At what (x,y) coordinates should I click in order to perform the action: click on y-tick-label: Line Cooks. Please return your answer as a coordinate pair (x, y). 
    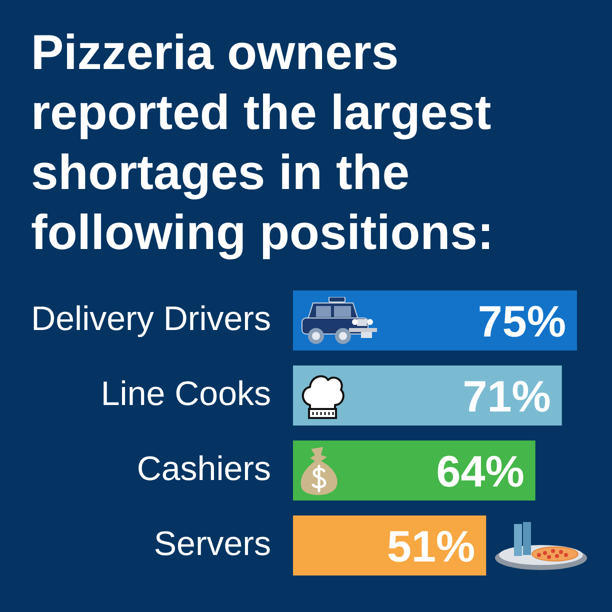
    Looking at the image, I should click on (185, 393).